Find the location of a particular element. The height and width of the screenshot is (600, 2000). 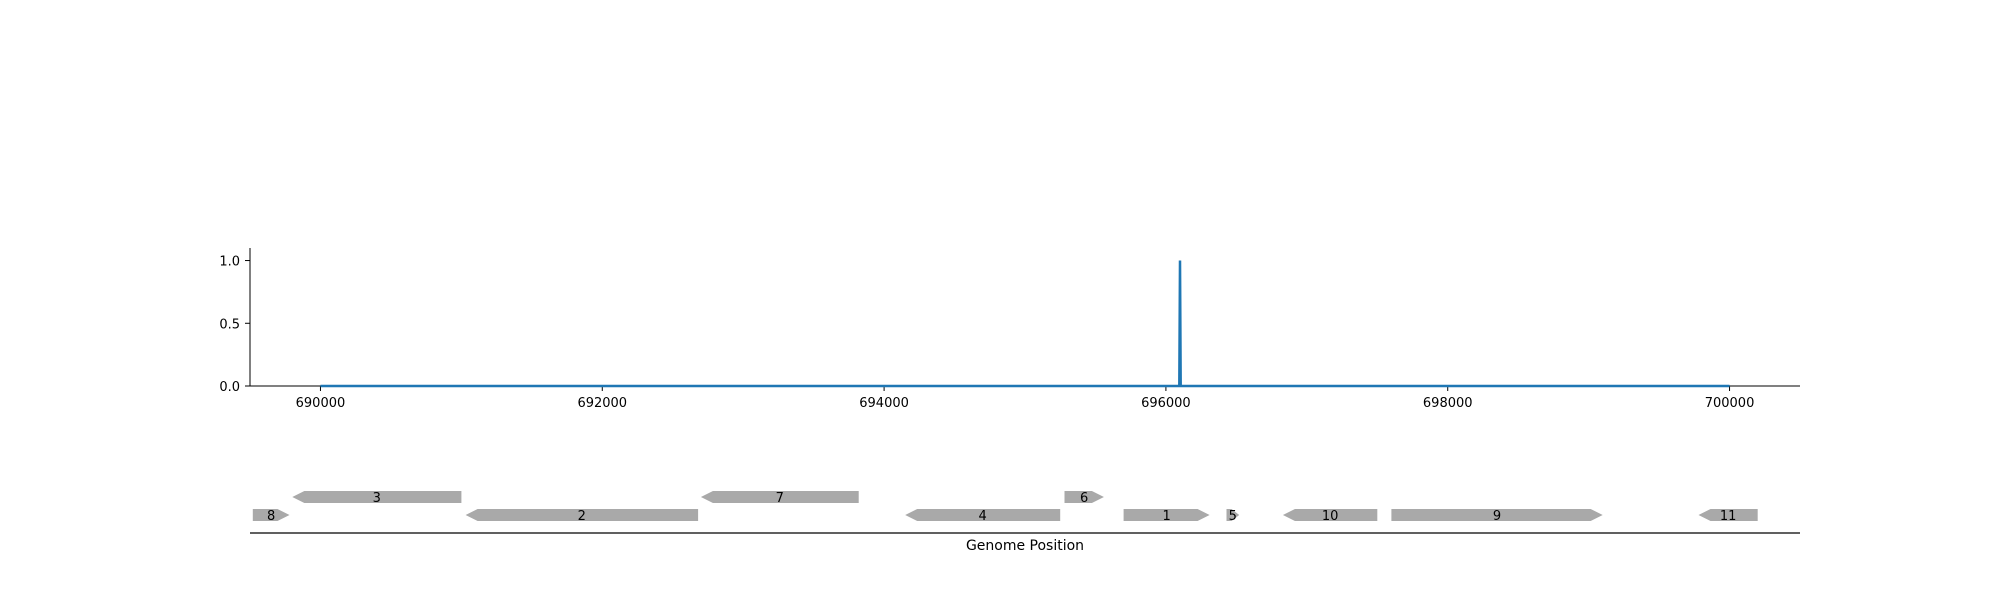

gene-label: 3 is located at coordinates (377, 498).